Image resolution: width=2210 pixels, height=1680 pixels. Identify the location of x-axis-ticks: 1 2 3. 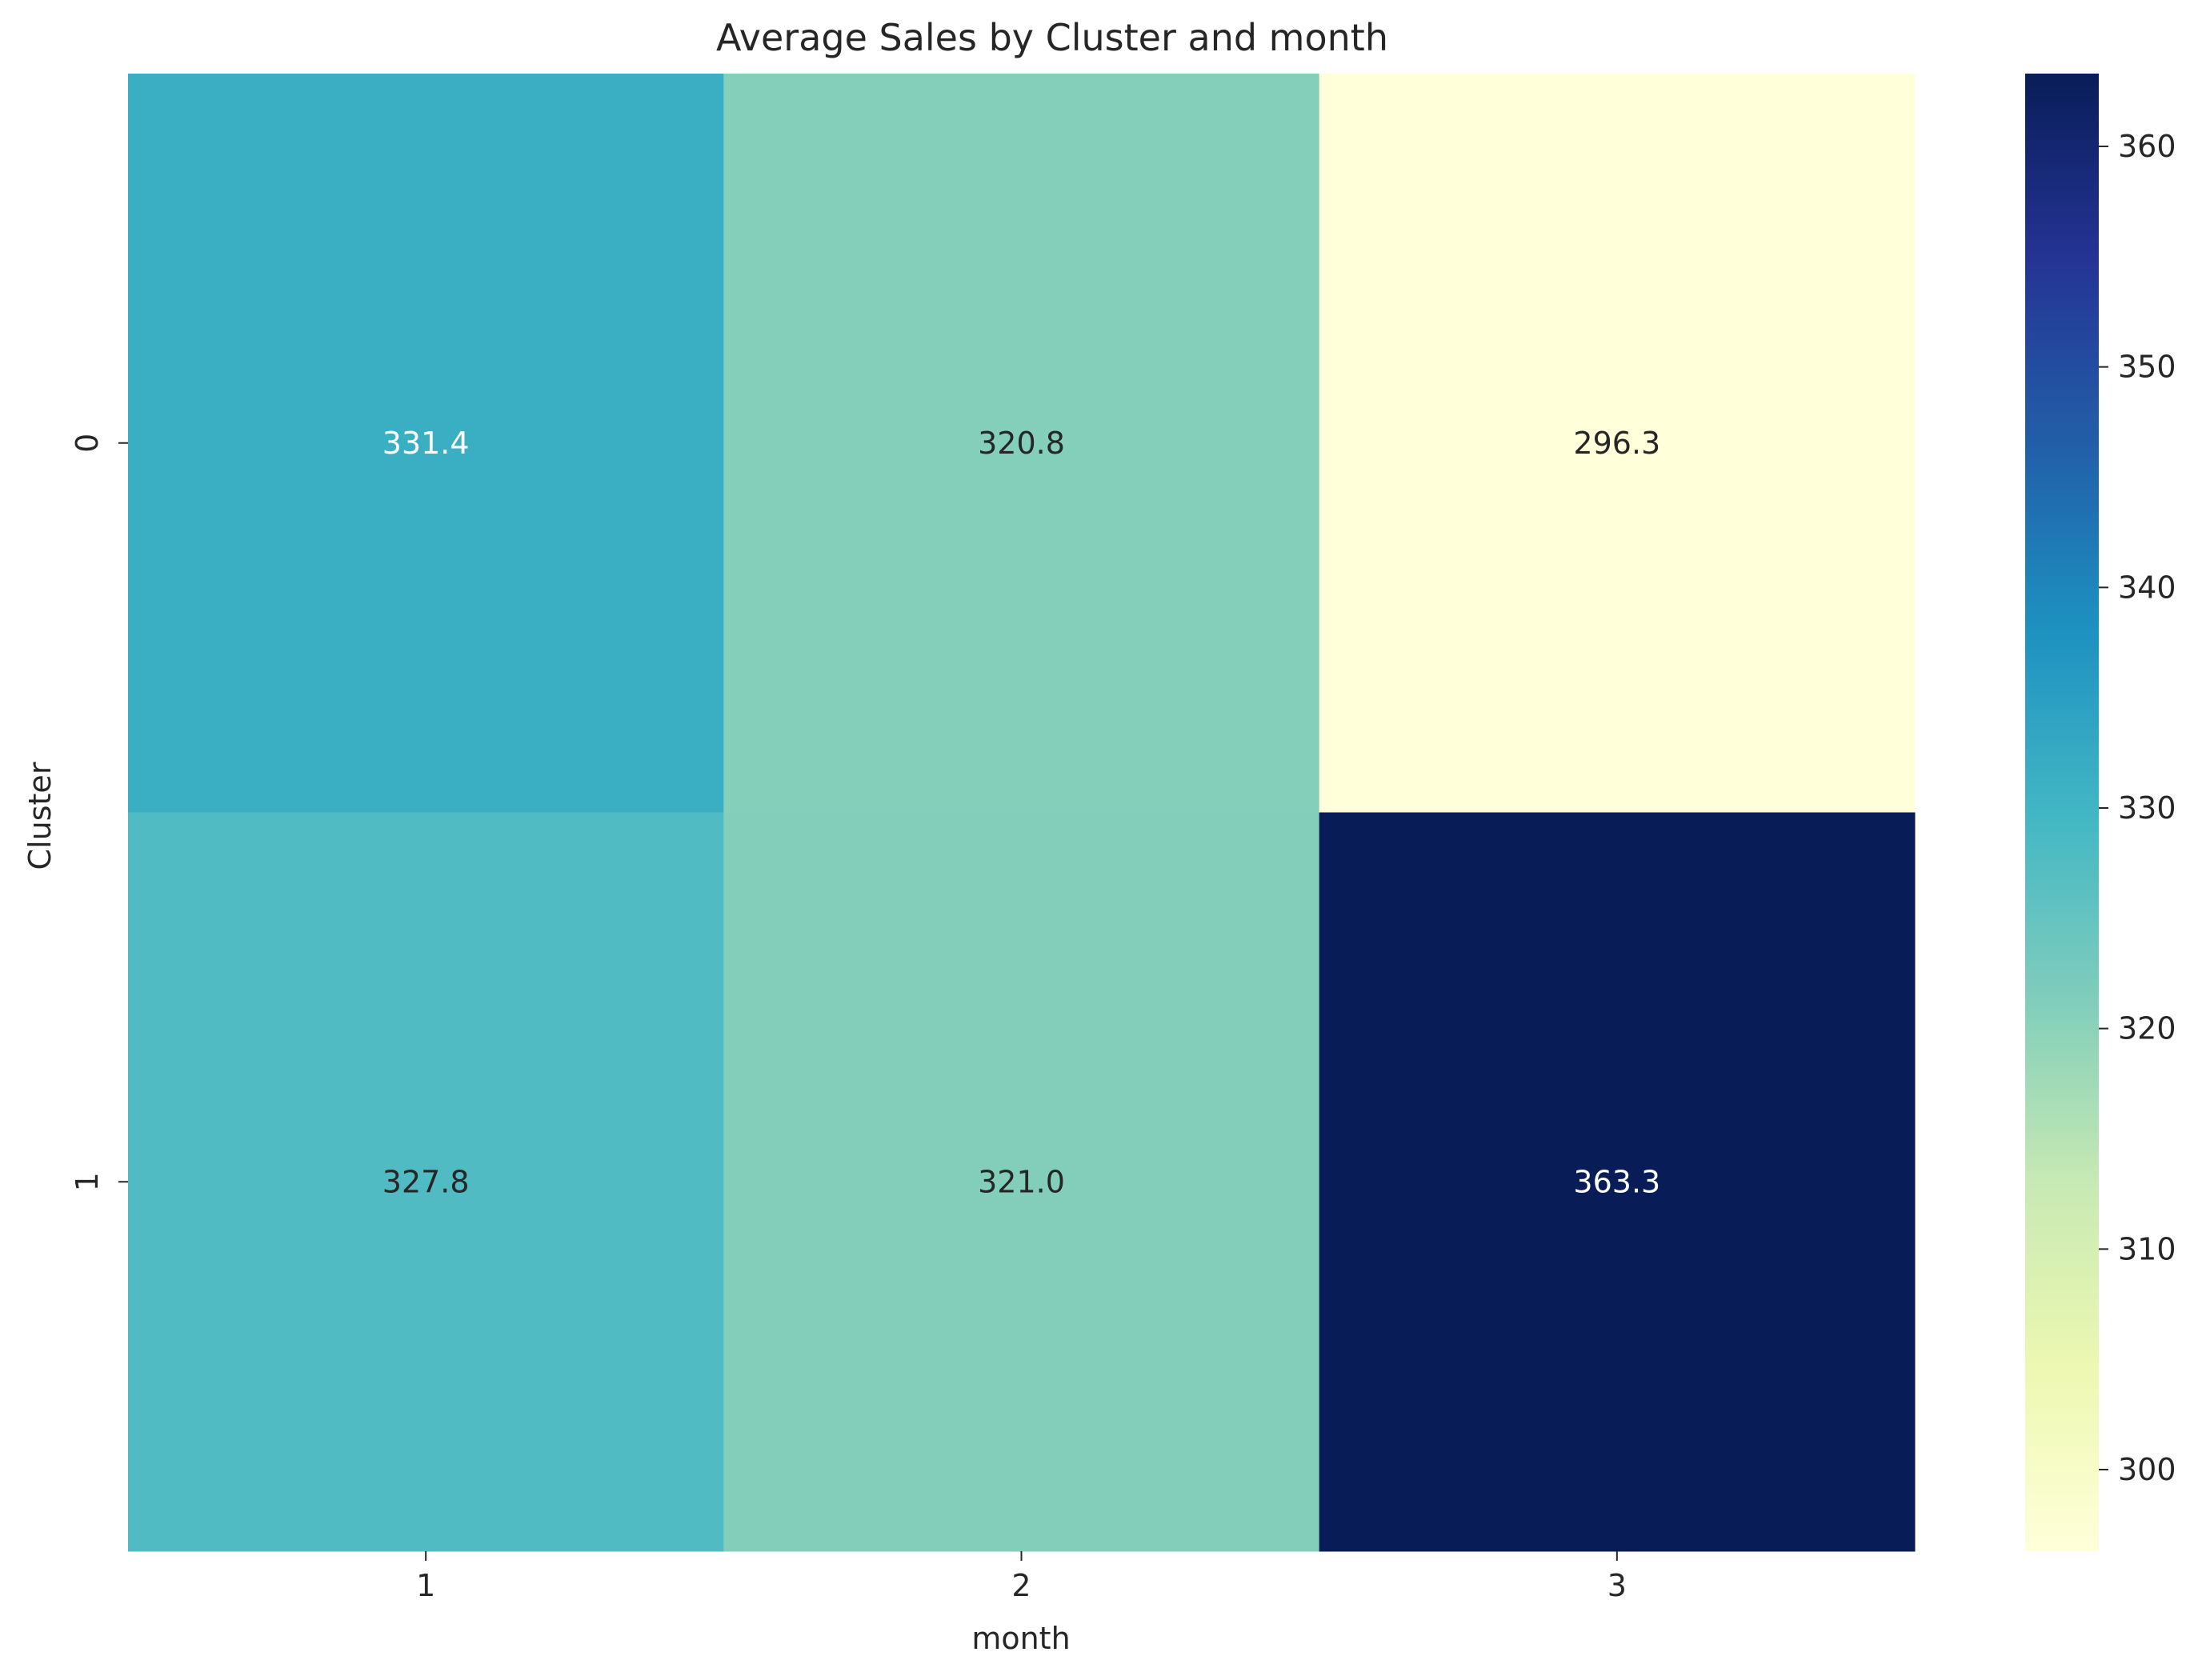
(1021, 1577).